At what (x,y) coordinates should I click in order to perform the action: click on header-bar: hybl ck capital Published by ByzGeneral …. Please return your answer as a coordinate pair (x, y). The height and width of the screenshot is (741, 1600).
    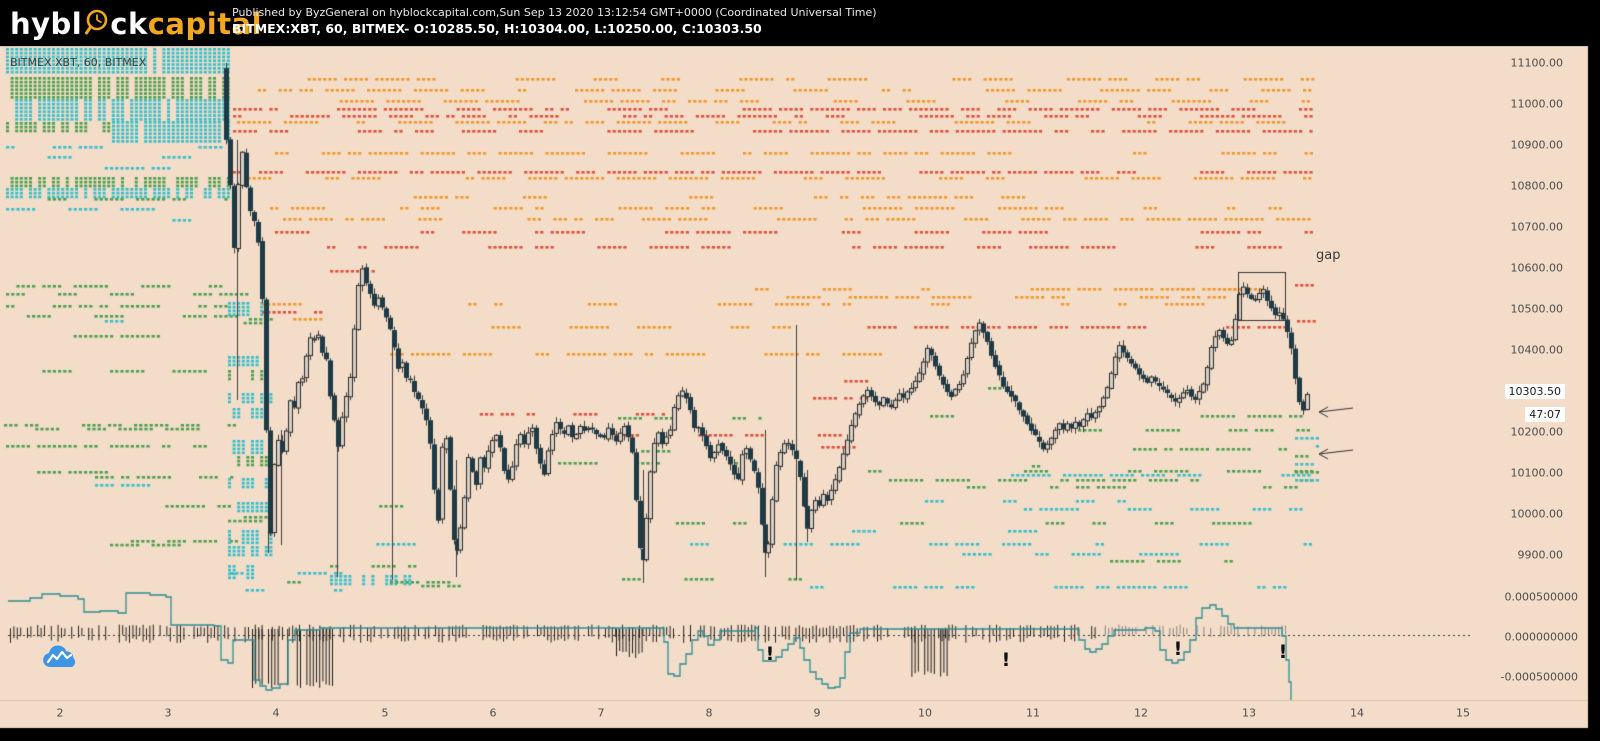
    Looking at the image, I should click on (800, 23).